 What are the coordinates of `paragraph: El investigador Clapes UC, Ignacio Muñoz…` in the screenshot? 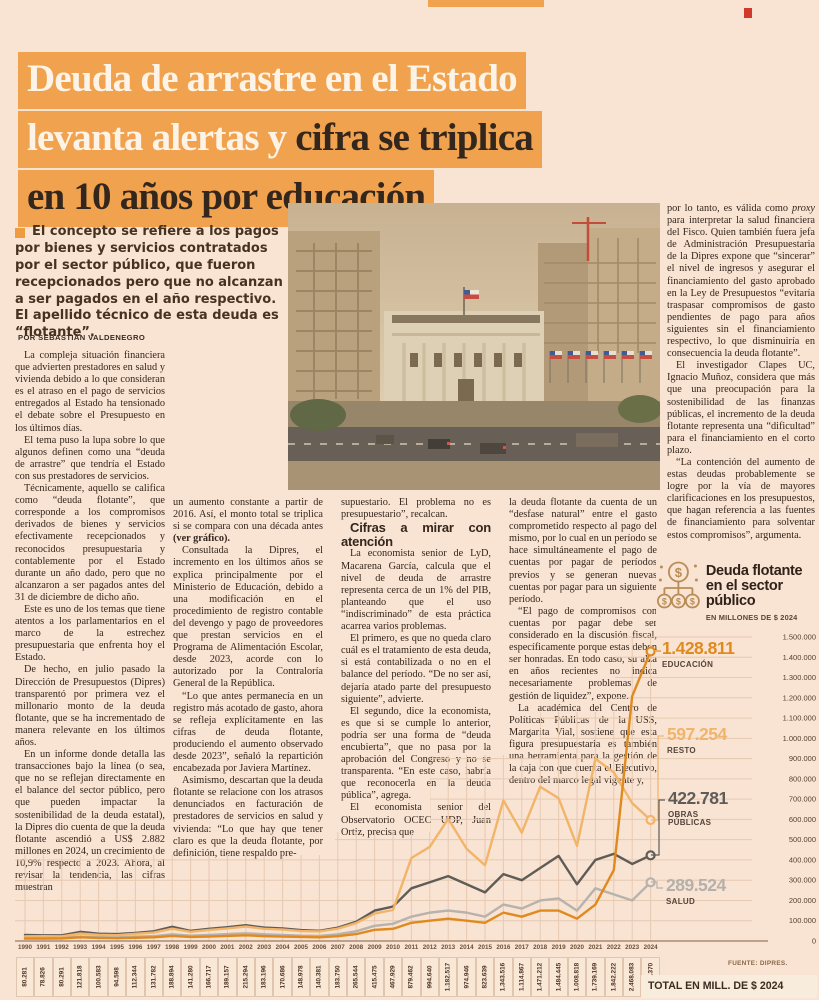 It's located at (741, 408).